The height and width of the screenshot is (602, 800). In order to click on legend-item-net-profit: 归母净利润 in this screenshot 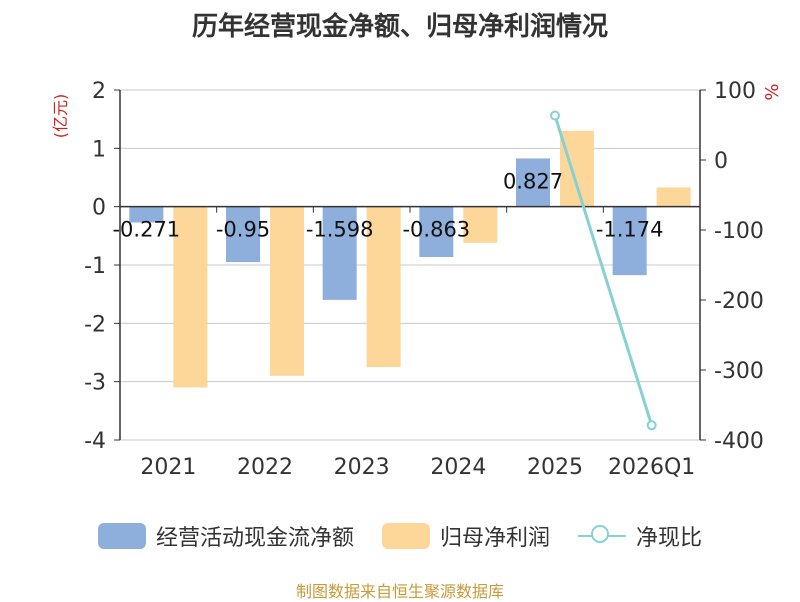, I will do `click(465, 536)`.